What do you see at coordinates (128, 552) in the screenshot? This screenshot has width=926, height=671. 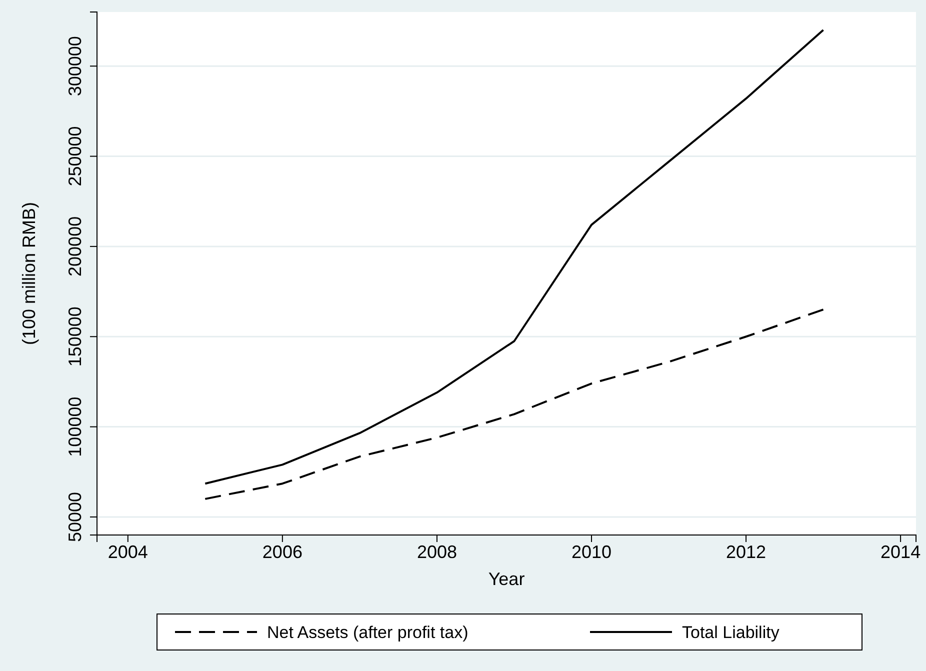 I see `x-tick-label: 2004` at bounding box center [128, 552].